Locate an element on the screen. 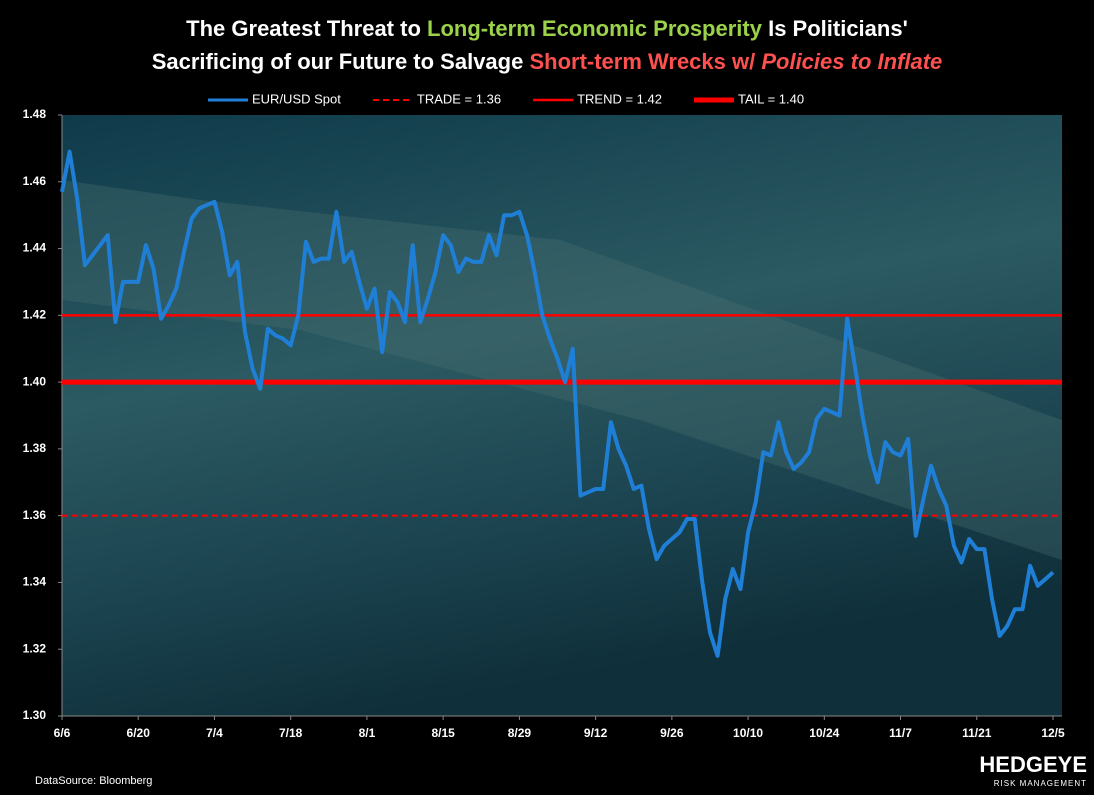 The image size is (1094, 795). y-tick-label: 1.34 is located at coordinates (35, 582).